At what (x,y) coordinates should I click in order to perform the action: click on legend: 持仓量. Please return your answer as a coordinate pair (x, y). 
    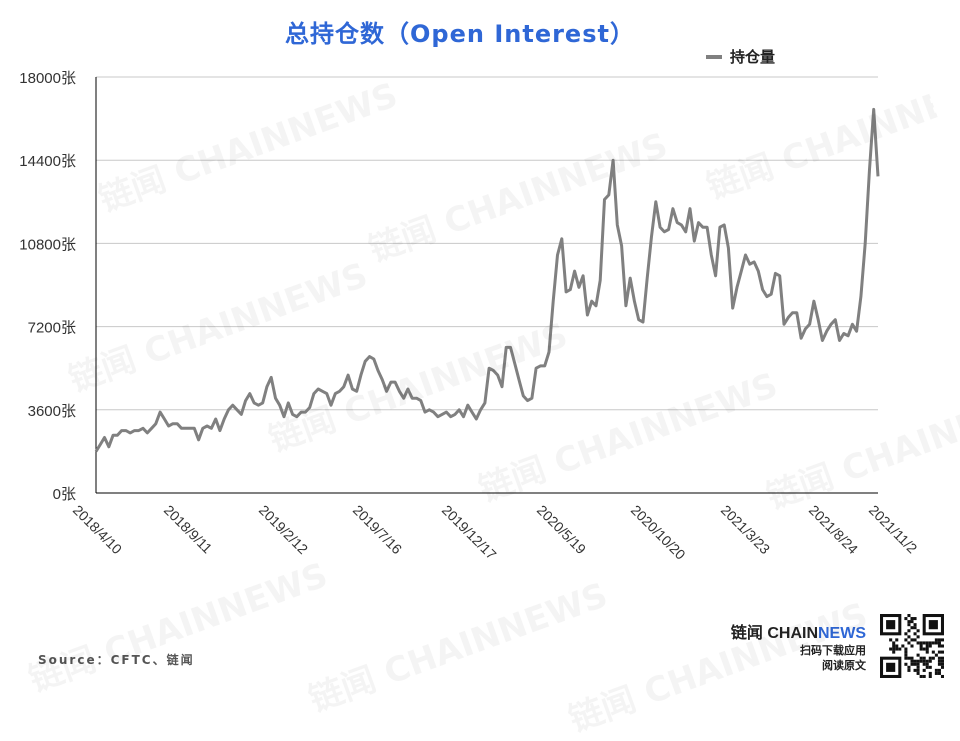
    Looking at the image, I should click on (740, 56).